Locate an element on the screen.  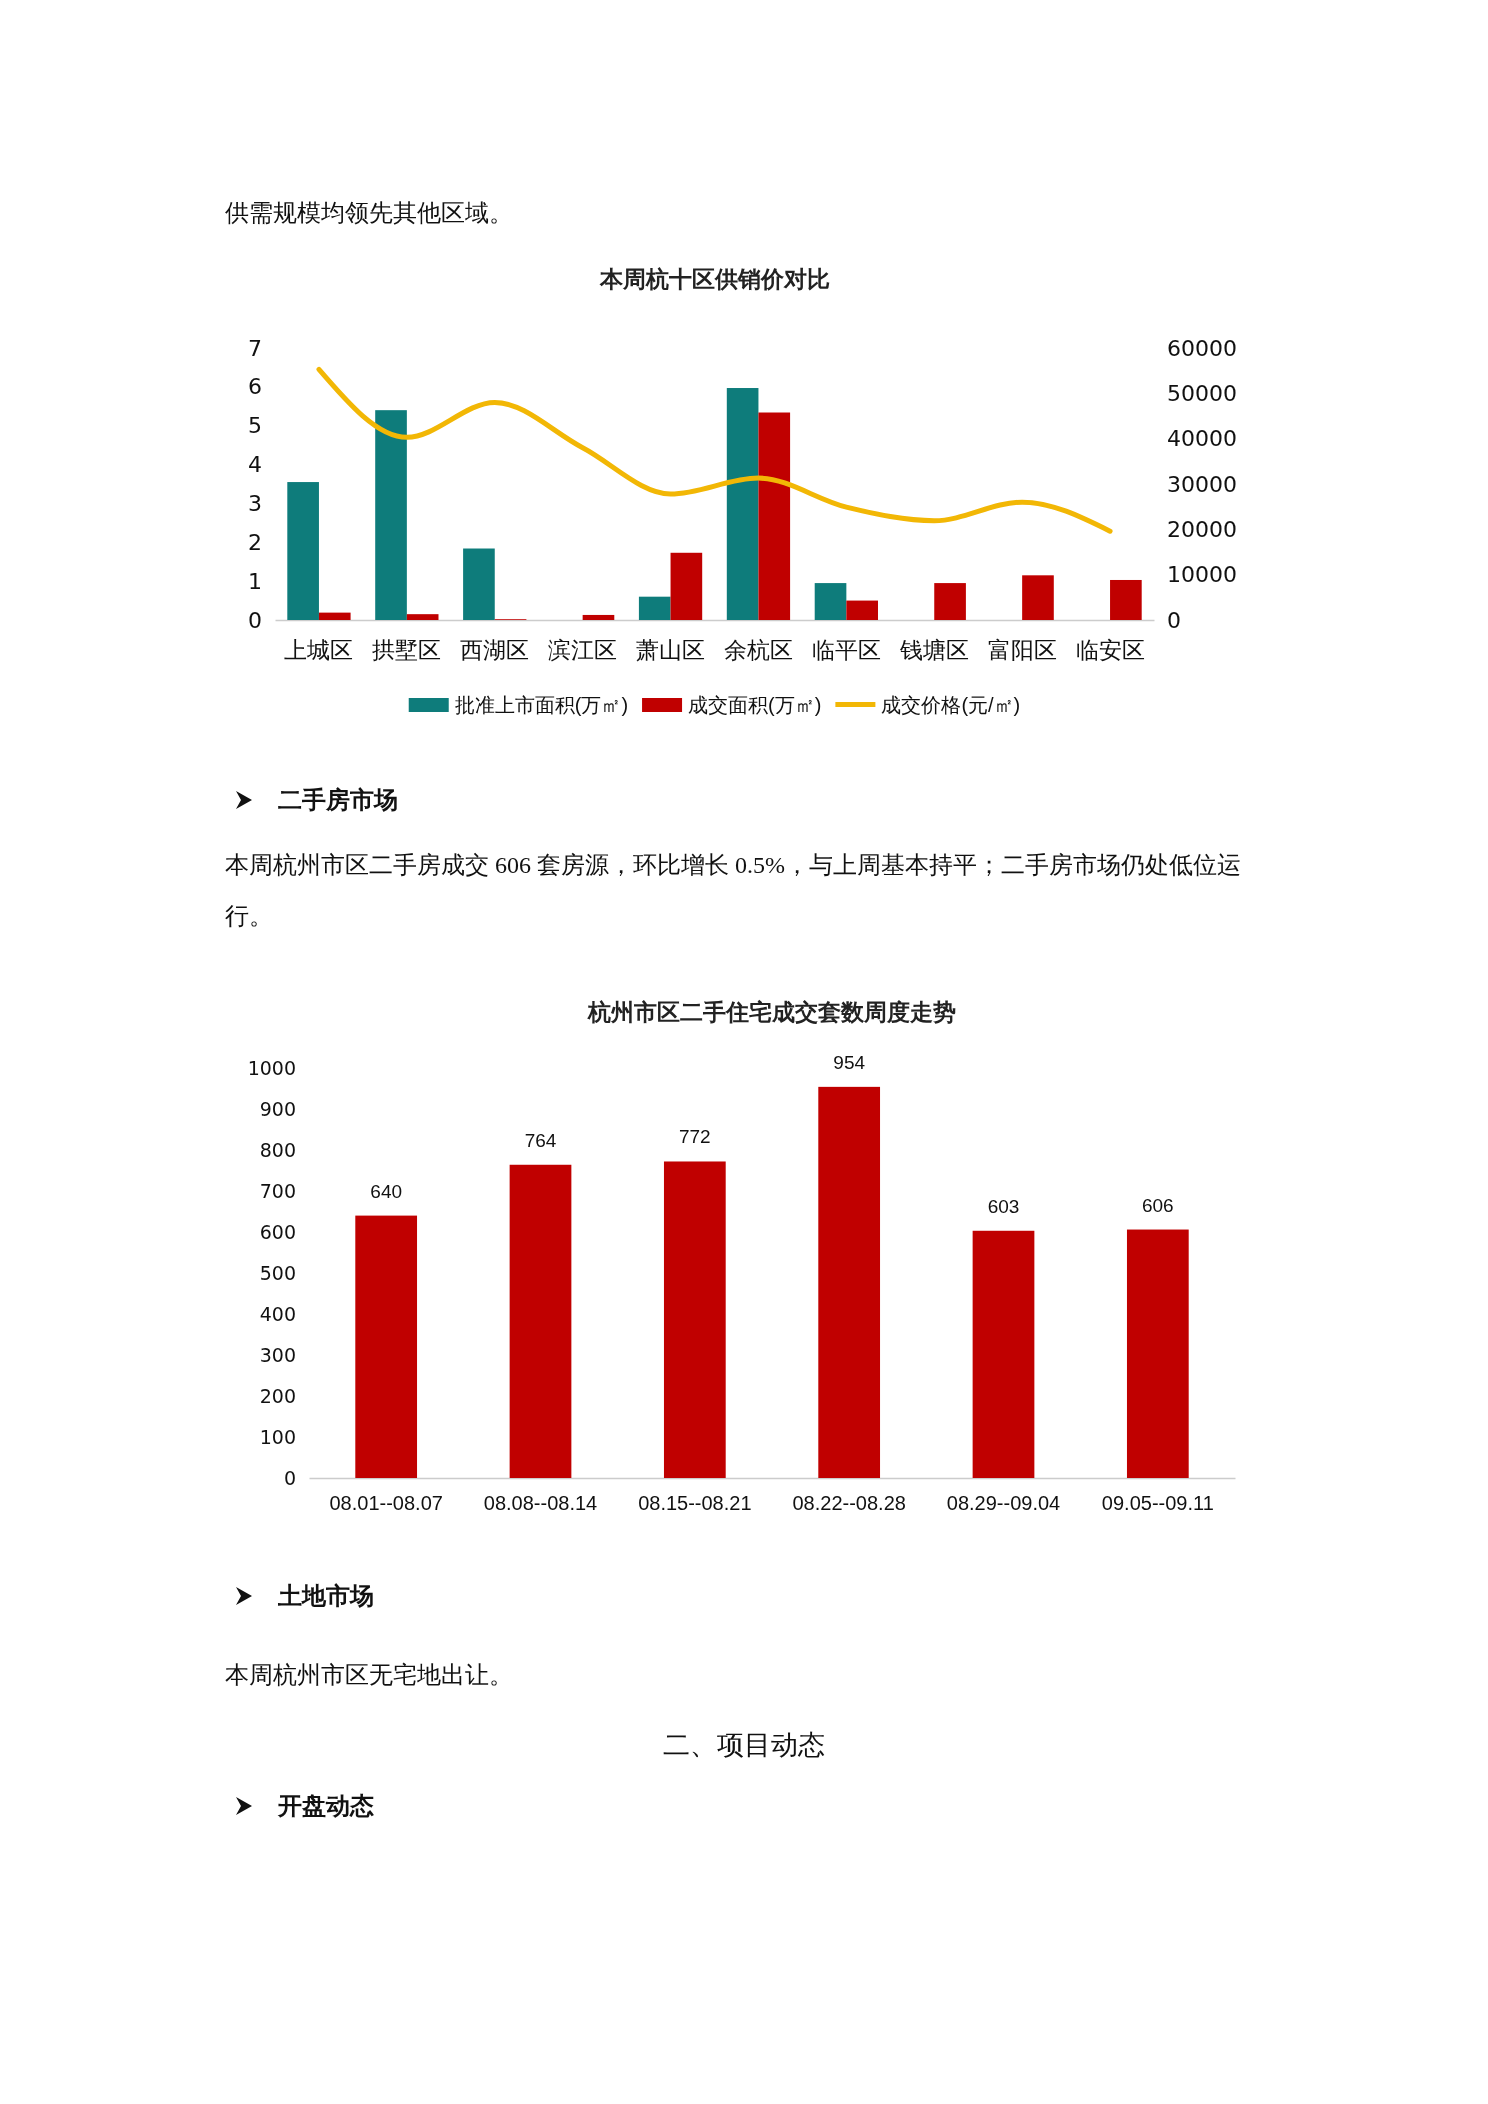
y-tick-label: 300 is located at coordinates (277, 1354).